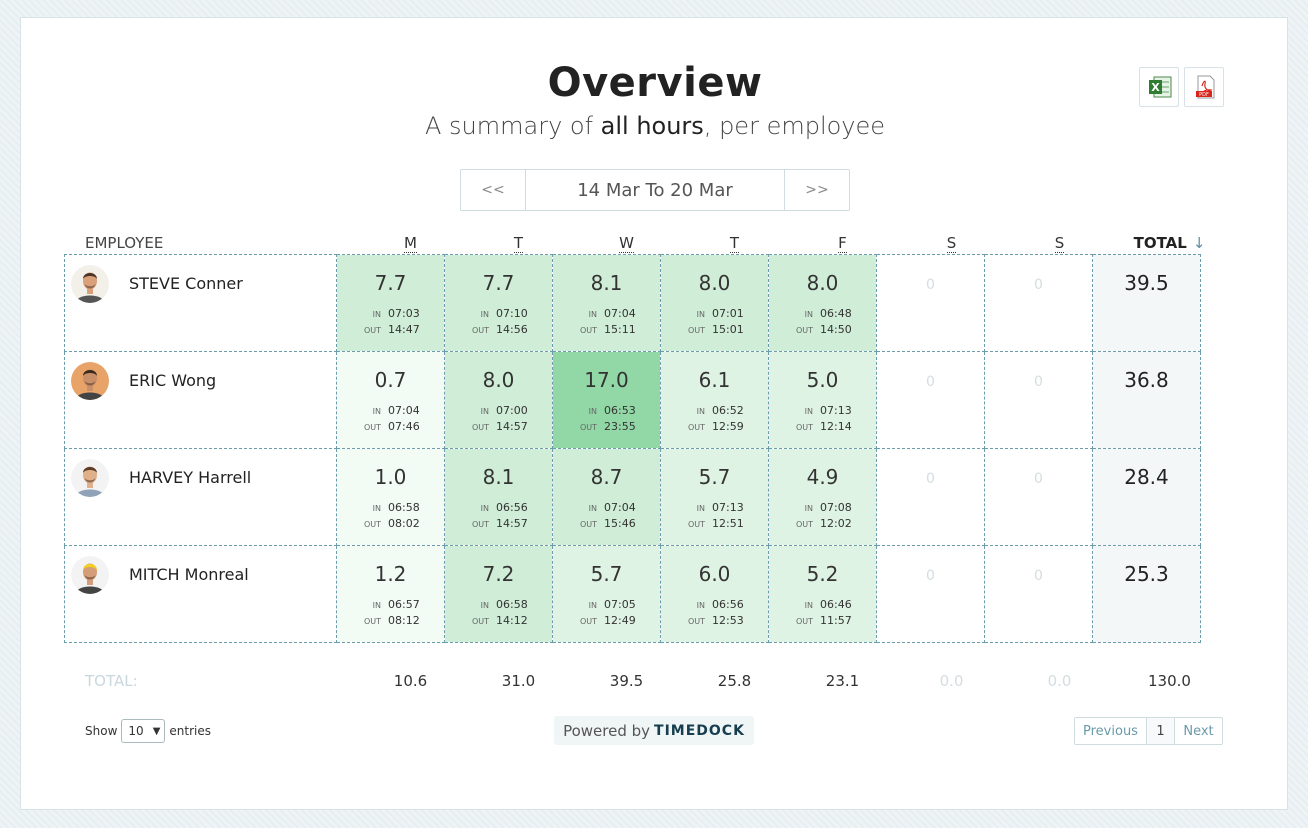 This screenshot has height=828, width=1308. What do you see at coordinates (124, 243) in the screenshot?
I see `employee-column-header: EMPLOYEE` at bounding box center [124, 243].